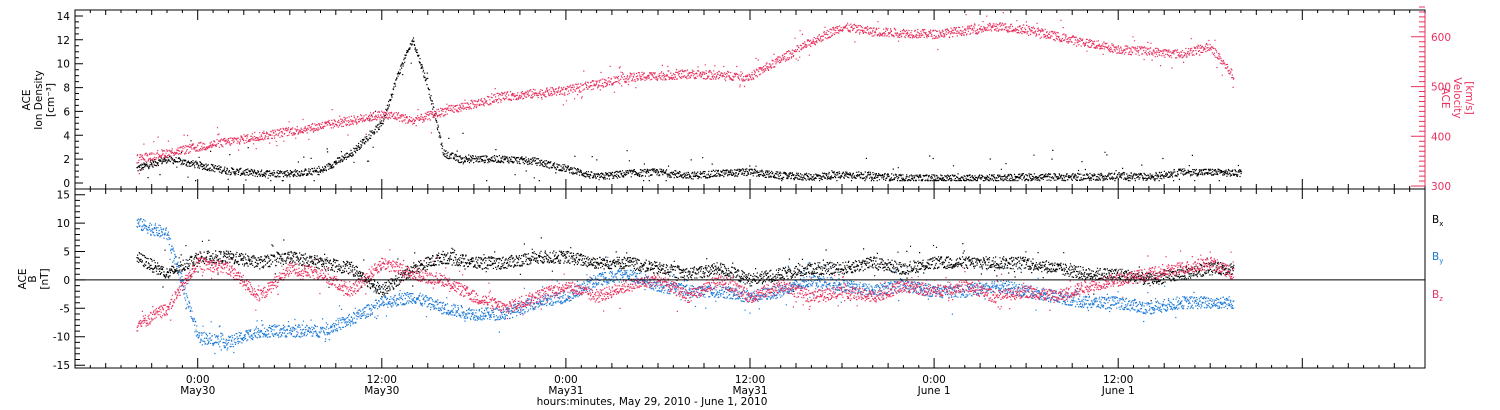 This screenshot has width=1500, height=410. Describe the element at coordinates (45, 278) in the screenshot. I see `bottom-ylabel-line3: [nT]` at that location.